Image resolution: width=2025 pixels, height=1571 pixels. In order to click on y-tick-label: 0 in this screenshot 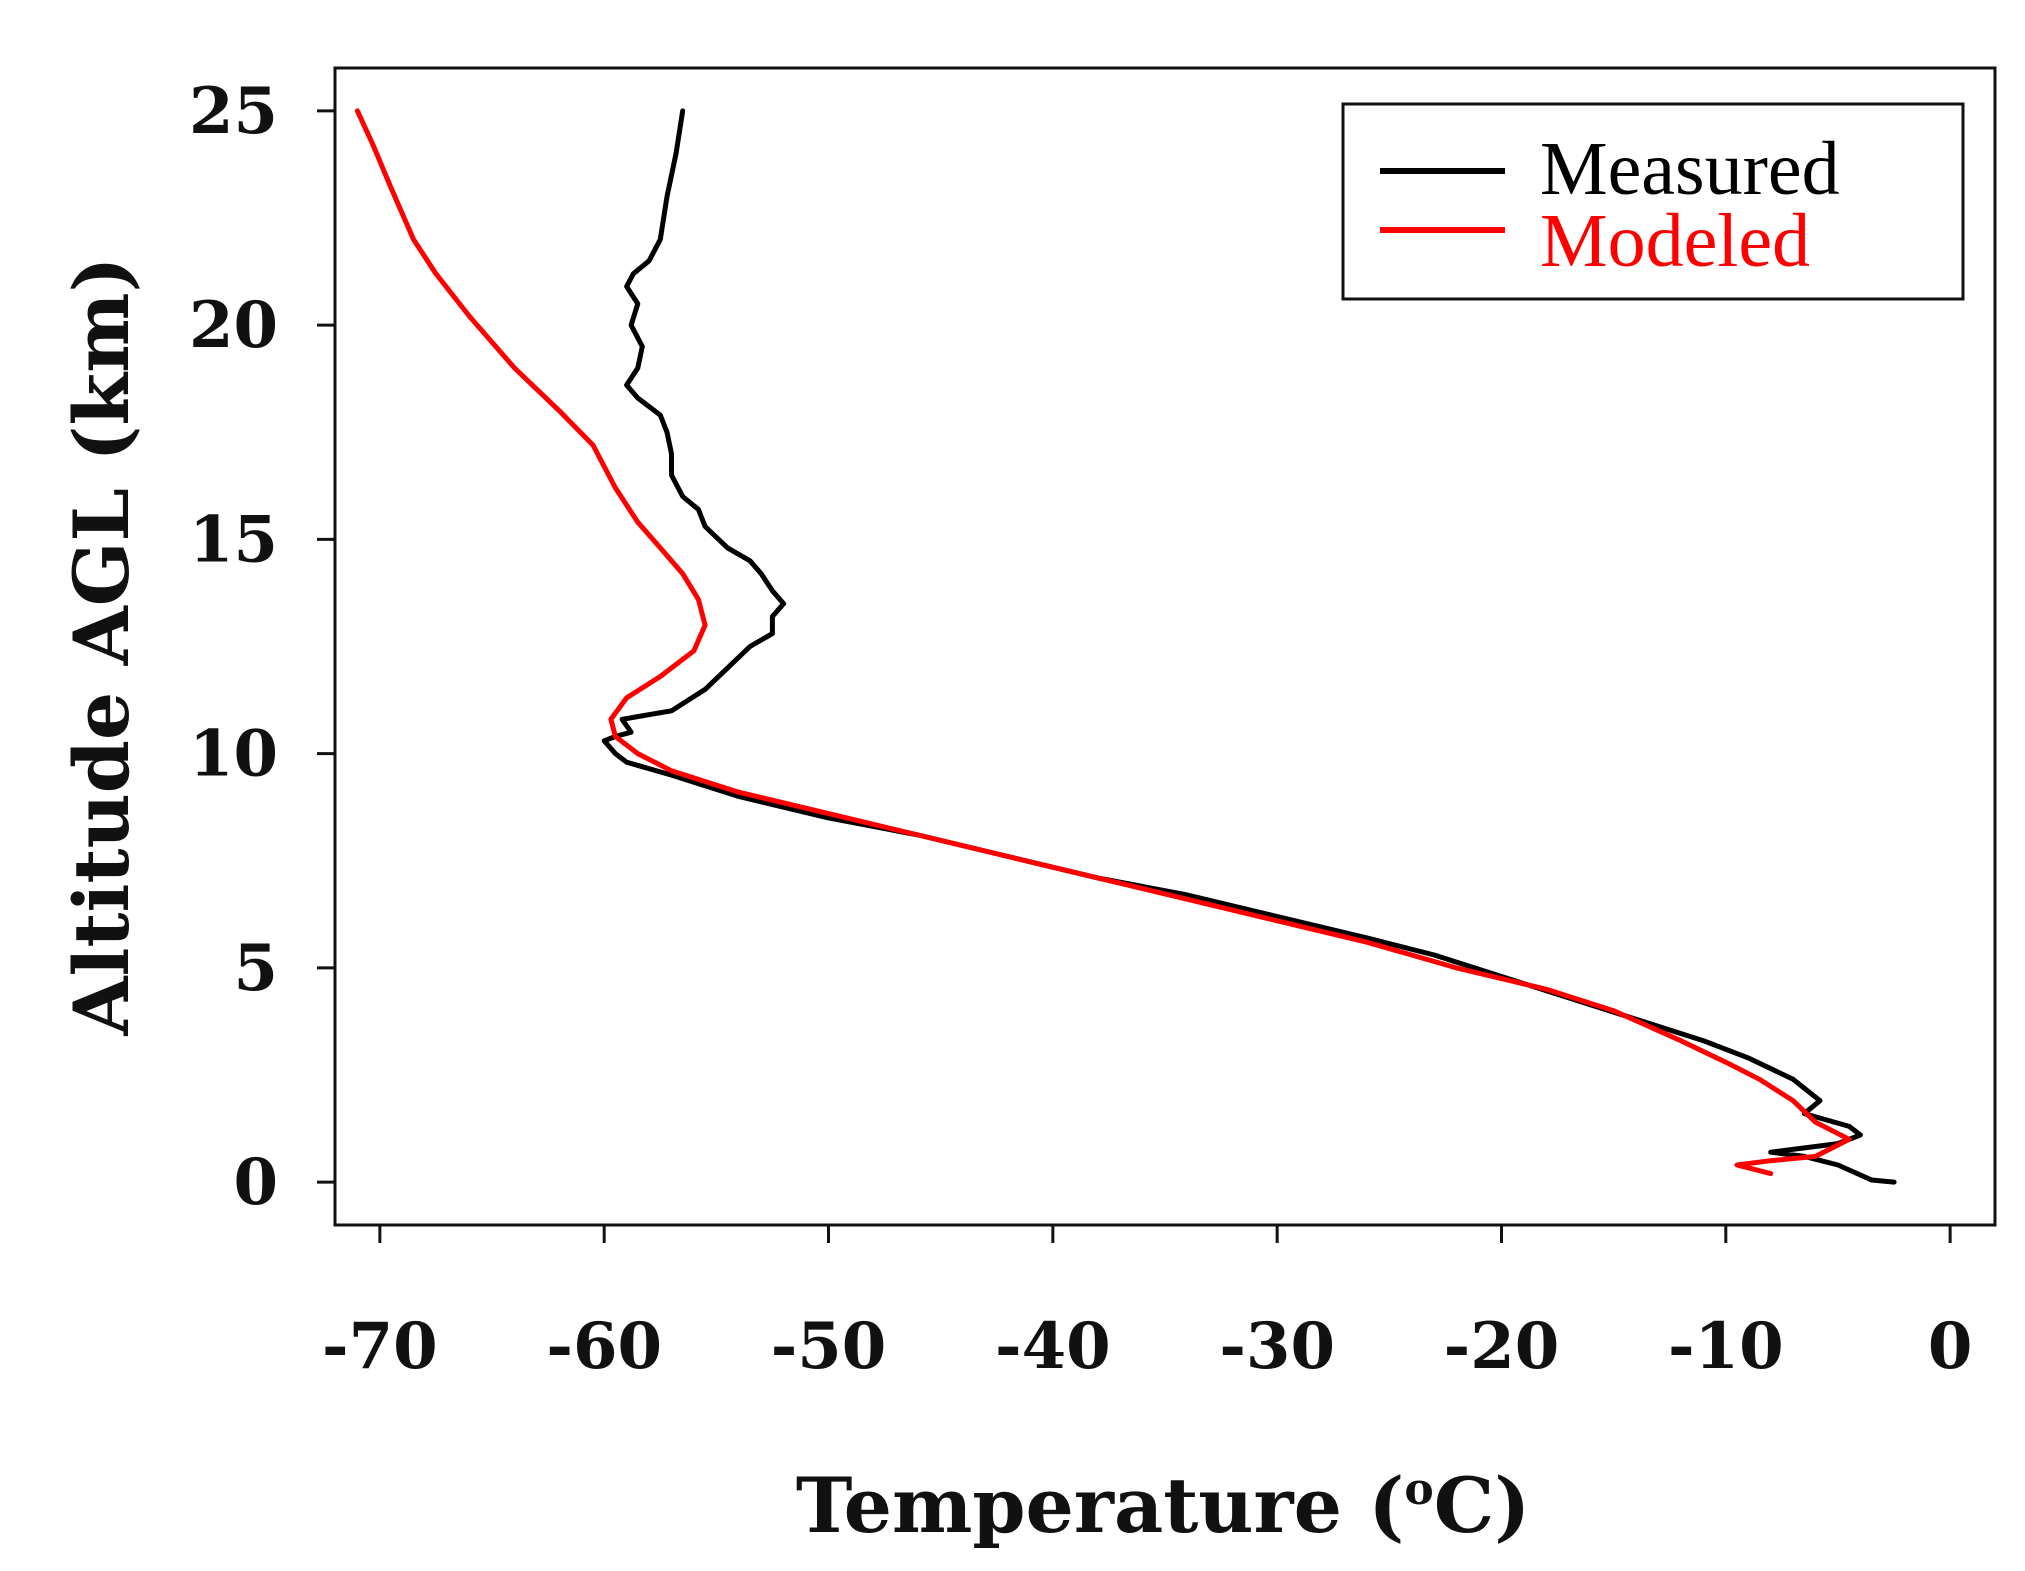, I will do `click(255, 1182)`.